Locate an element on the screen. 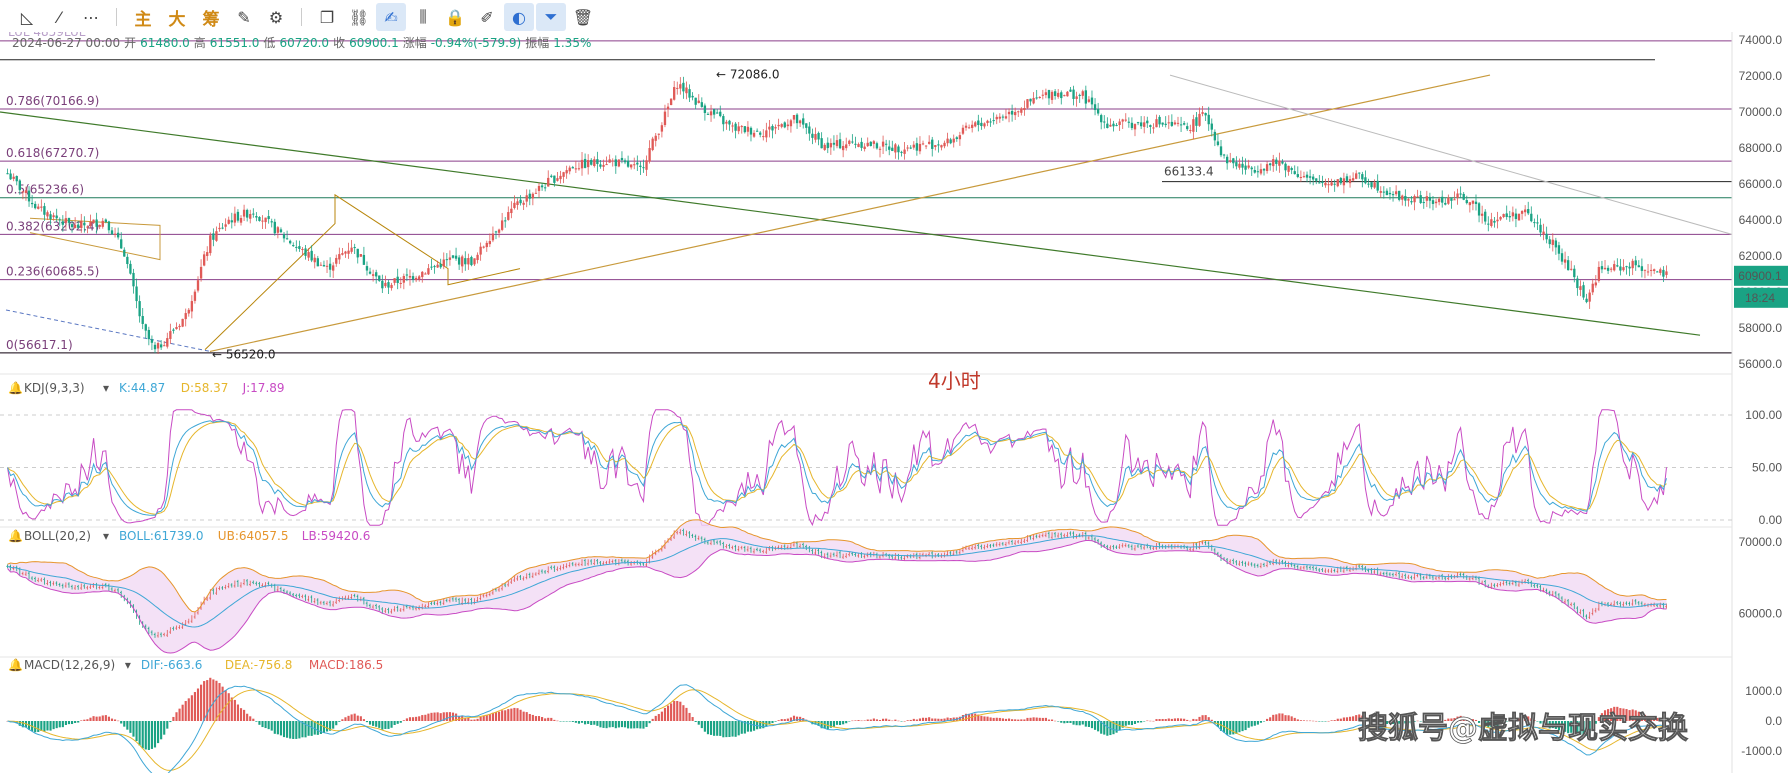  draw-mode-icon: ✍ is located at coordinates (391, 17).